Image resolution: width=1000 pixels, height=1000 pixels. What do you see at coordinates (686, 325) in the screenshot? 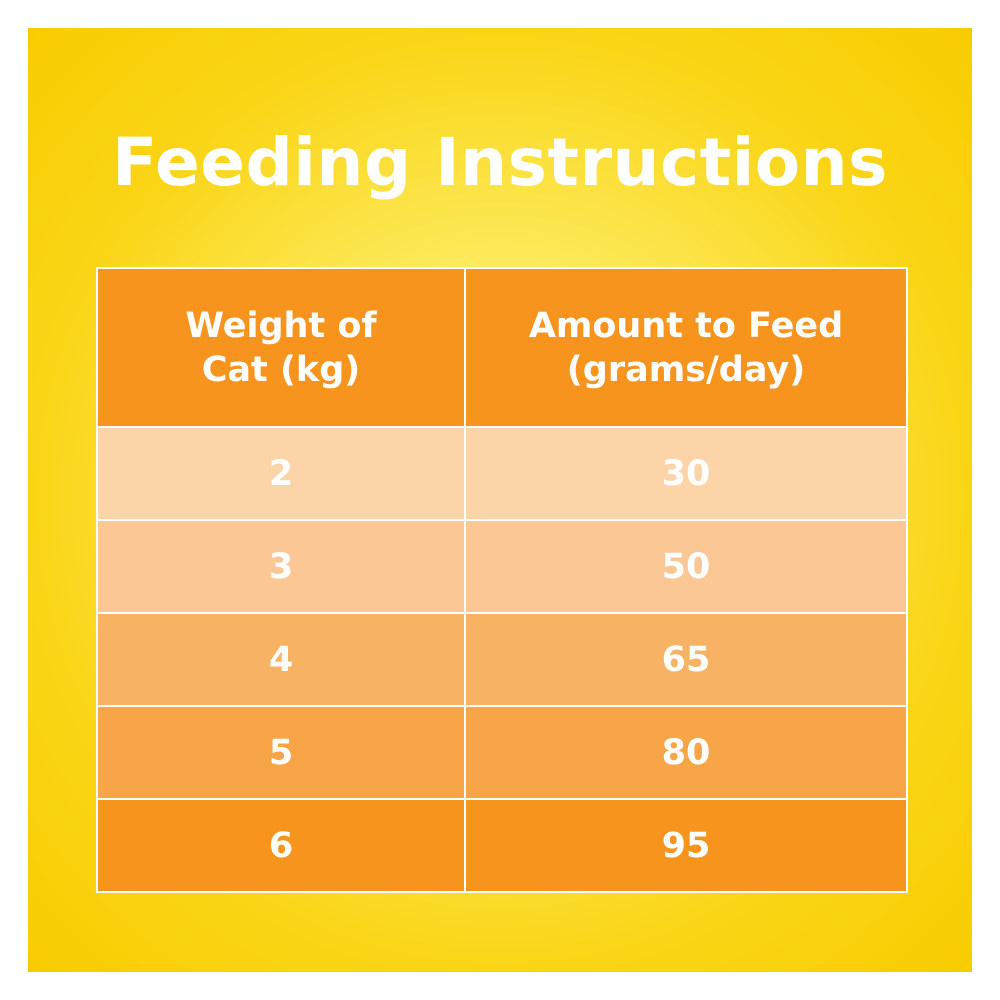
I see `header-amount-line1: Amount to Feed` at bounding box center [686, 325].